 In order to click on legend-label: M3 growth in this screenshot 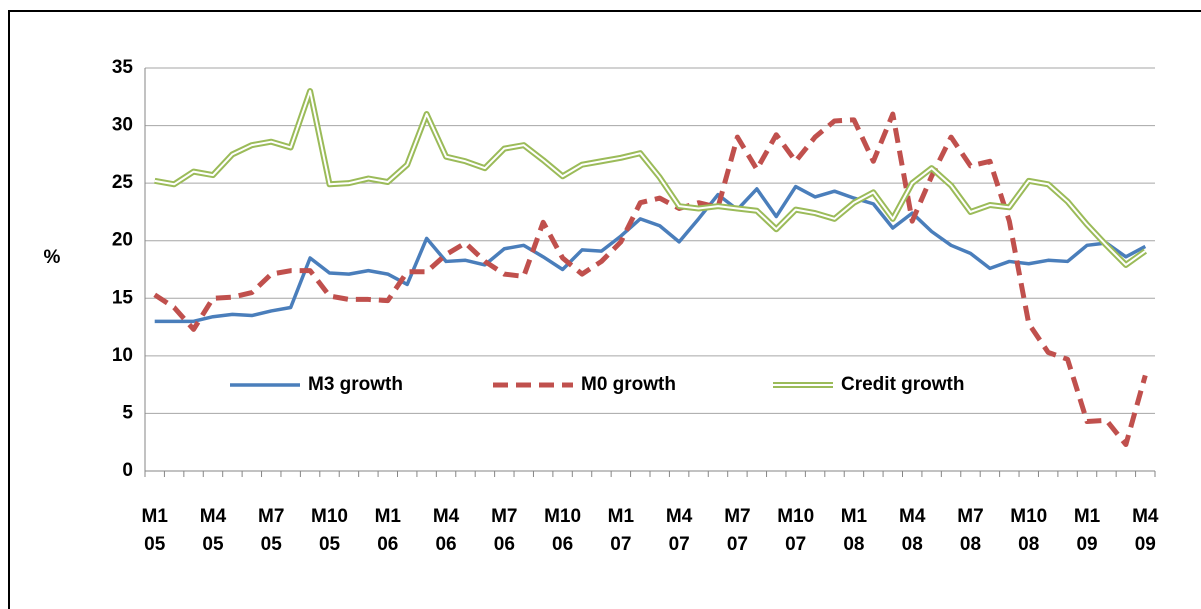, I will do `click(355, 384)`.